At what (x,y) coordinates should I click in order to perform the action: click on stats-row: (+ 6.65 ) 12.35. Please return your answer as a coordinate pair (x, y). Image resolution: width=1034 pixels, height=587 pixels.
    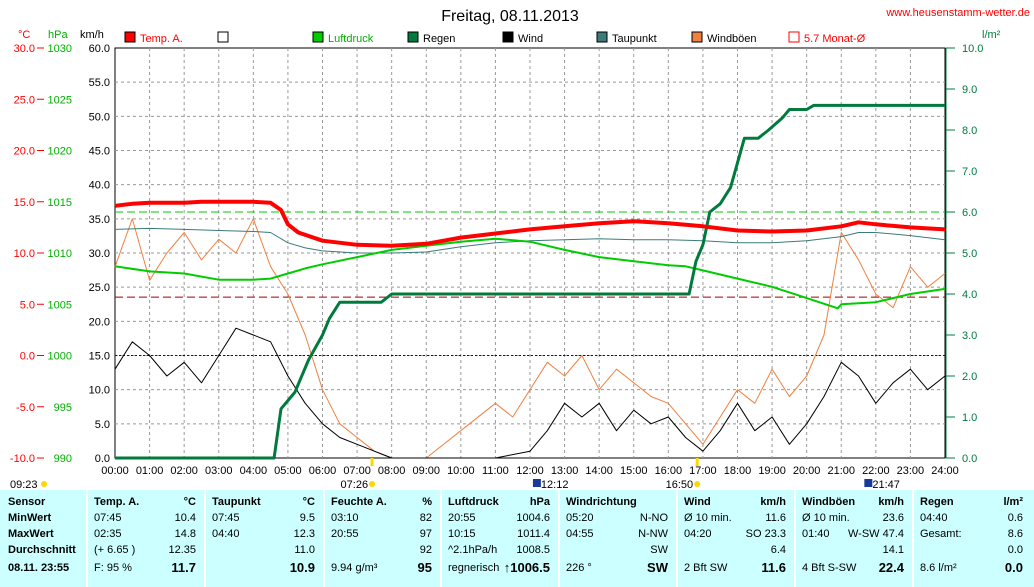
    Looking at the image, I should click on (145, 550).